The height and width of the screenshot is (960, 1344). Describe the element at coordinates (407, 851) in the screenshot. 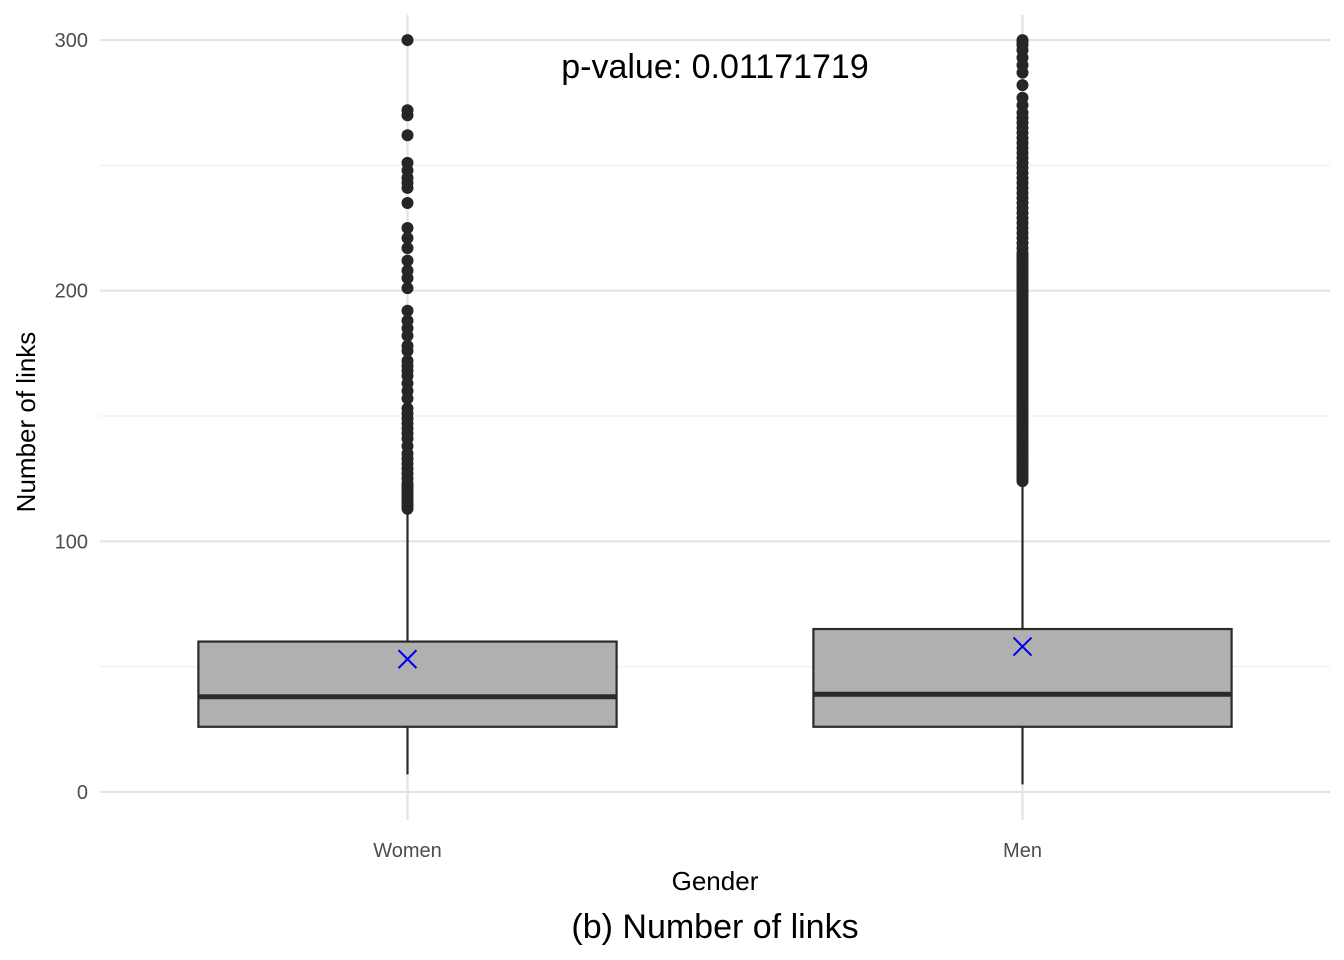

I see `x-tick-label: Women` at that location.